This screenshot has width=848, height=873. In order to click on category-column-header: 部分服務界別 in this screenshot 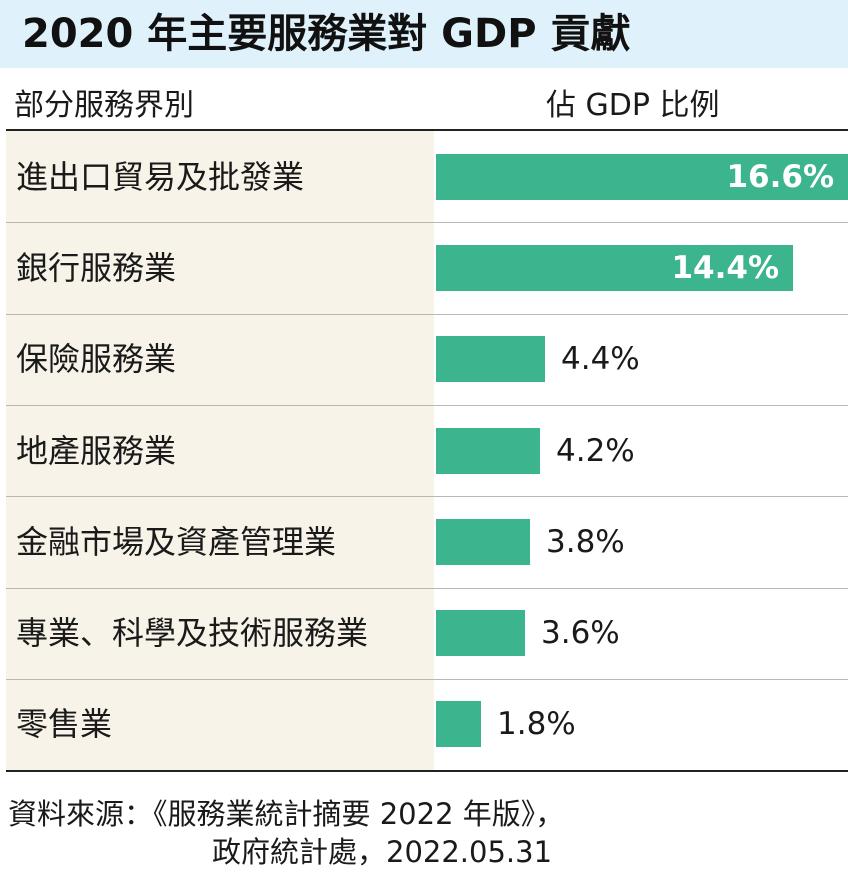, I will do `click(104, 105)`.